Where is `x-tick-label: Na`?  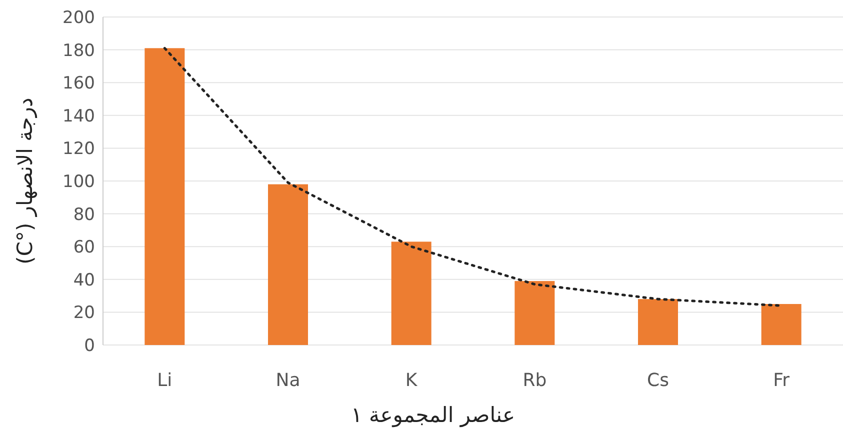 x-tick-label: Na is located at coordinates (288, 380).